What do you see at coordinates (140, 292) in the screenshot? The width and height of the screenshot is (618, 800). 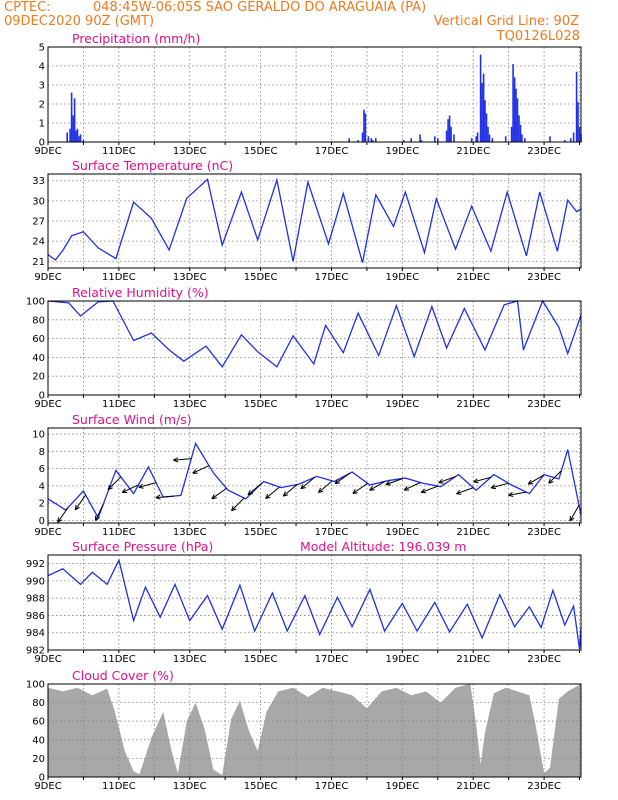 I see `rh-title: Relative Humidity (%)` at bounding box center [140, 292].